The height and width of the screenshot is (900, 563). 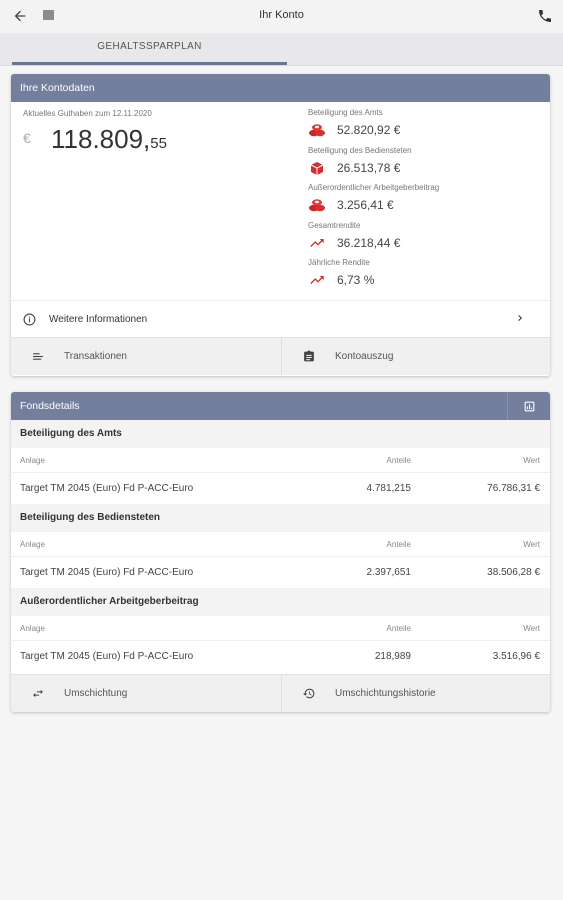 I want to click on balance-label: Aktuelles Guthaben zum 12.11.2020, so click(x=87, y=113).